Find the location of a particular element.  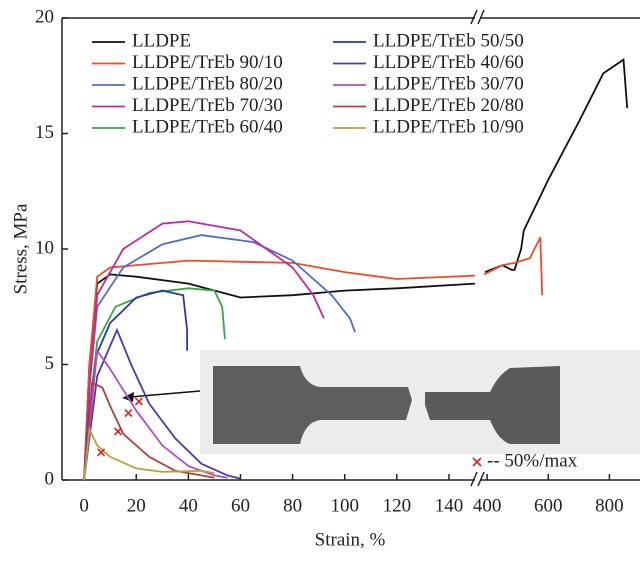

y-tick-label: 10 is located at coordinates (44, 247).